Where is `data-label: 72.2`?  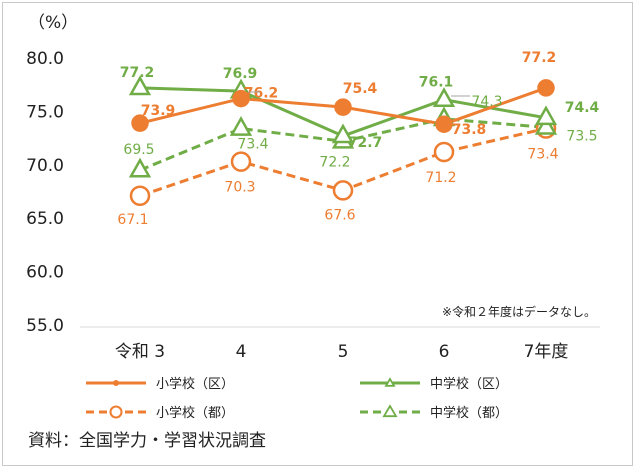
data-label: 72.2 is located at coordinates (334, 162).